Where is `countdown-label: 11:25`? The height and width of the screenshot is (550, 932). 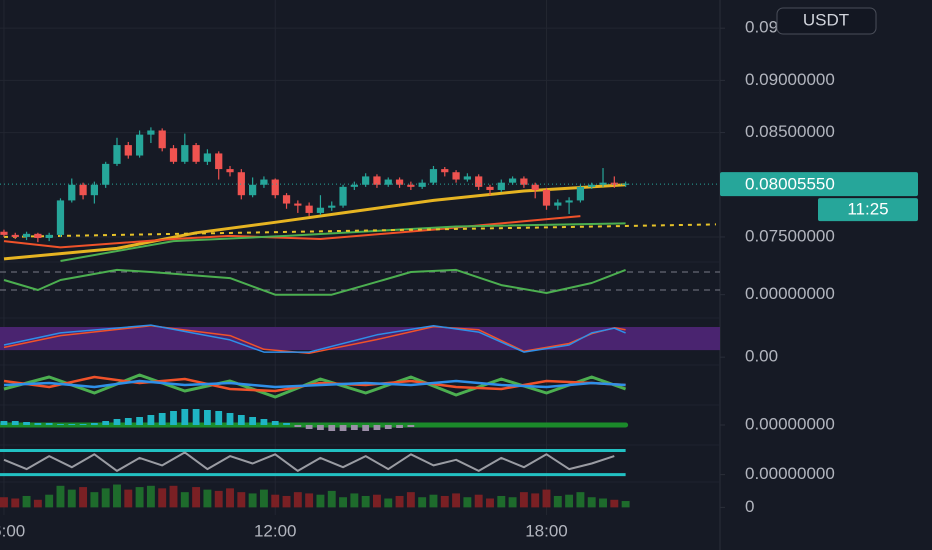 countdown-label: 11:25 is located at coordinates (867, 209).